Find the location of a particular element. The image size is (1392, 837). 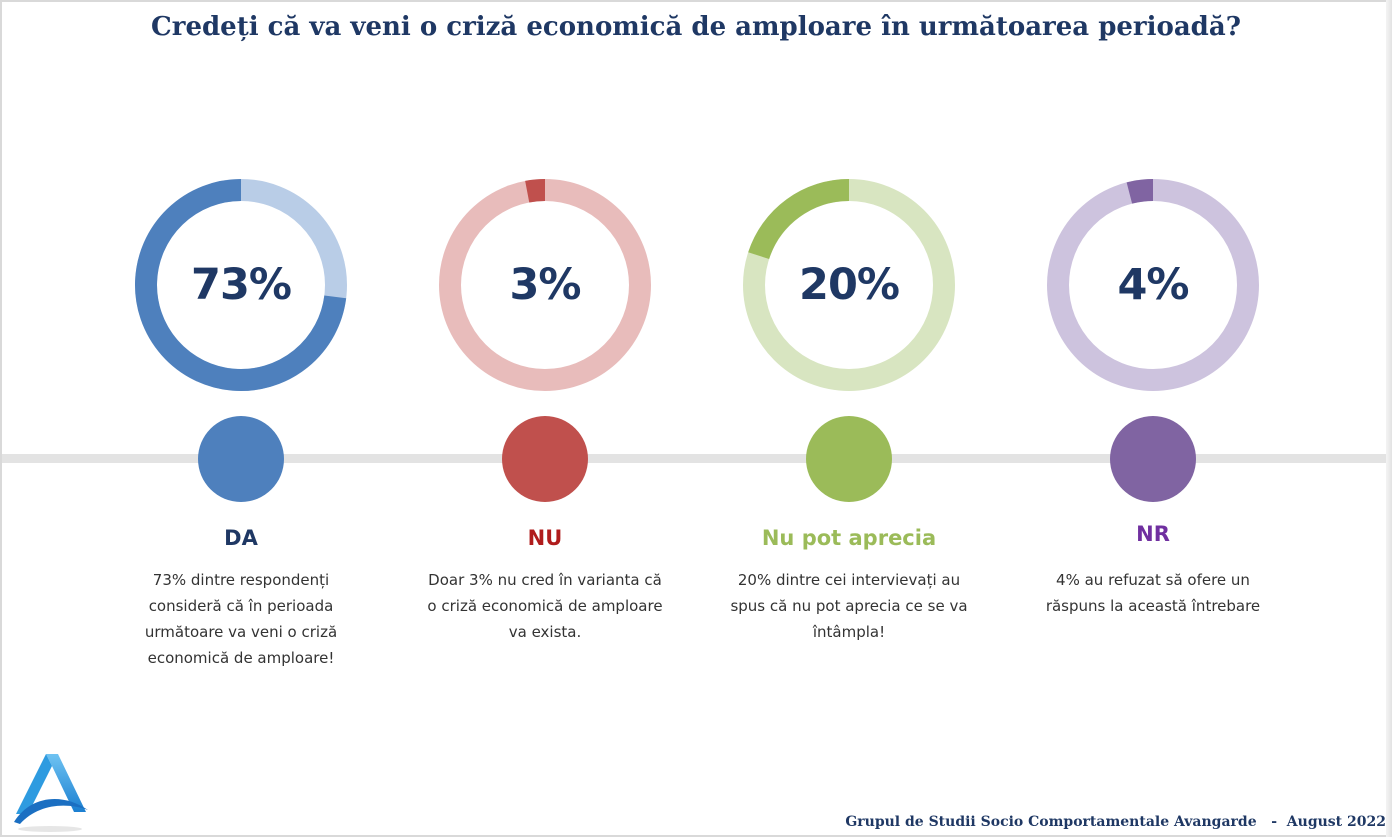

donut-arc-da is located at coordinates (241, 285).